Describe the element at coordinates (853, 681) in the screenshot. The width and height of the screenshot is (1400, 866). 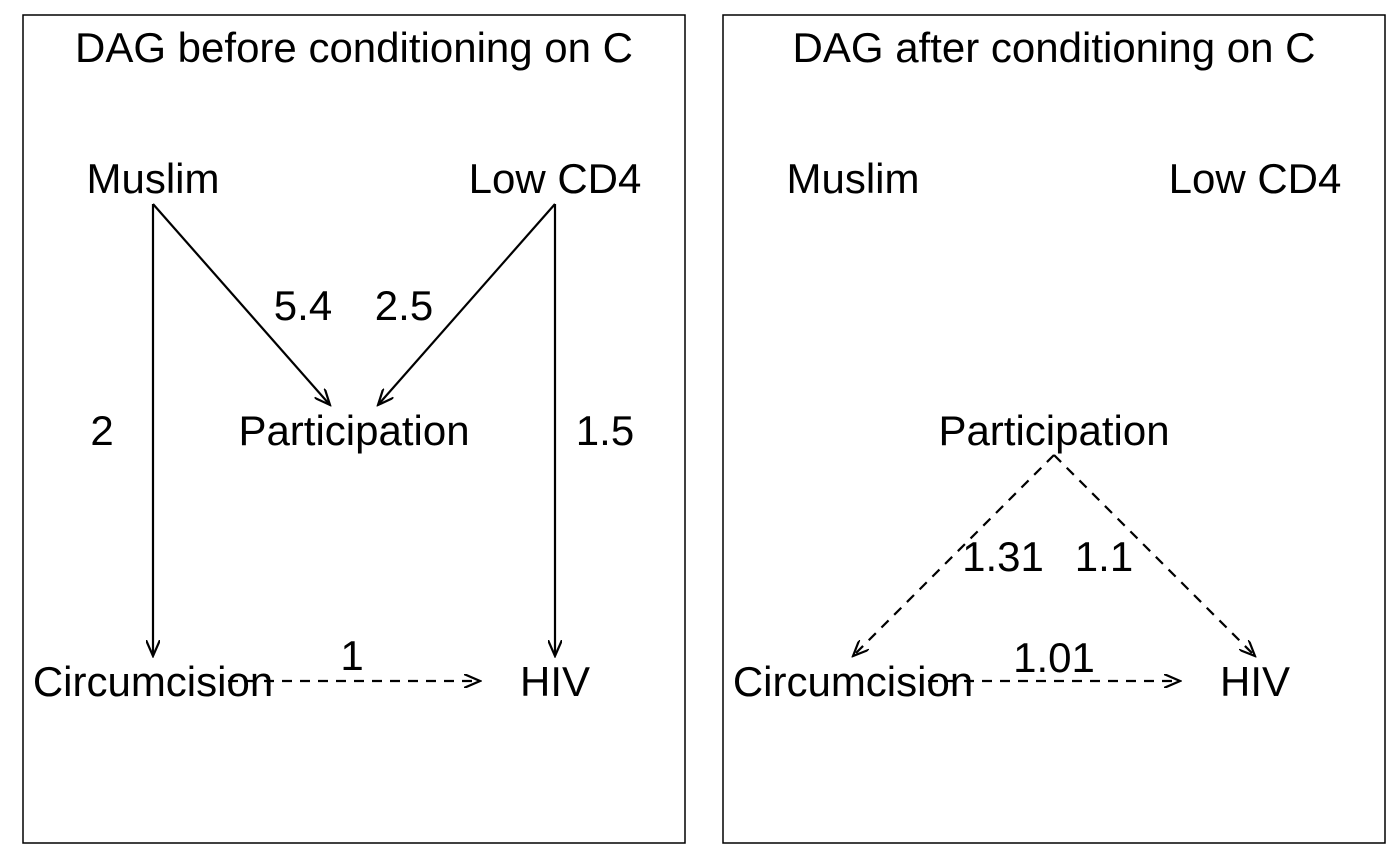
I see `node-circumcision-right: Circumcision` at that location.